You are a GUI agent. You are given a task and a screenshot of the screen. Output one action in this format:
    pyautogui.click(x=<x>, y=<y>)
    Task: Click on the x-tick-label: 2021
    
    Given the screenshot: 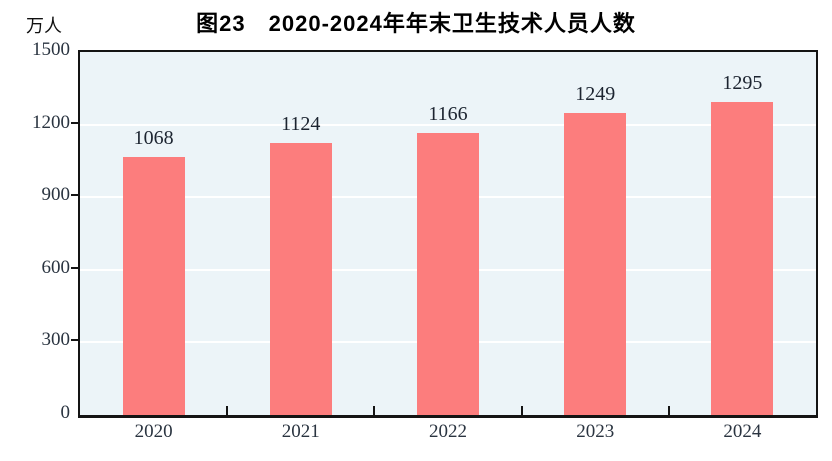 What is the action you would take?
    pyautogui.click(x=300, y=431)
    